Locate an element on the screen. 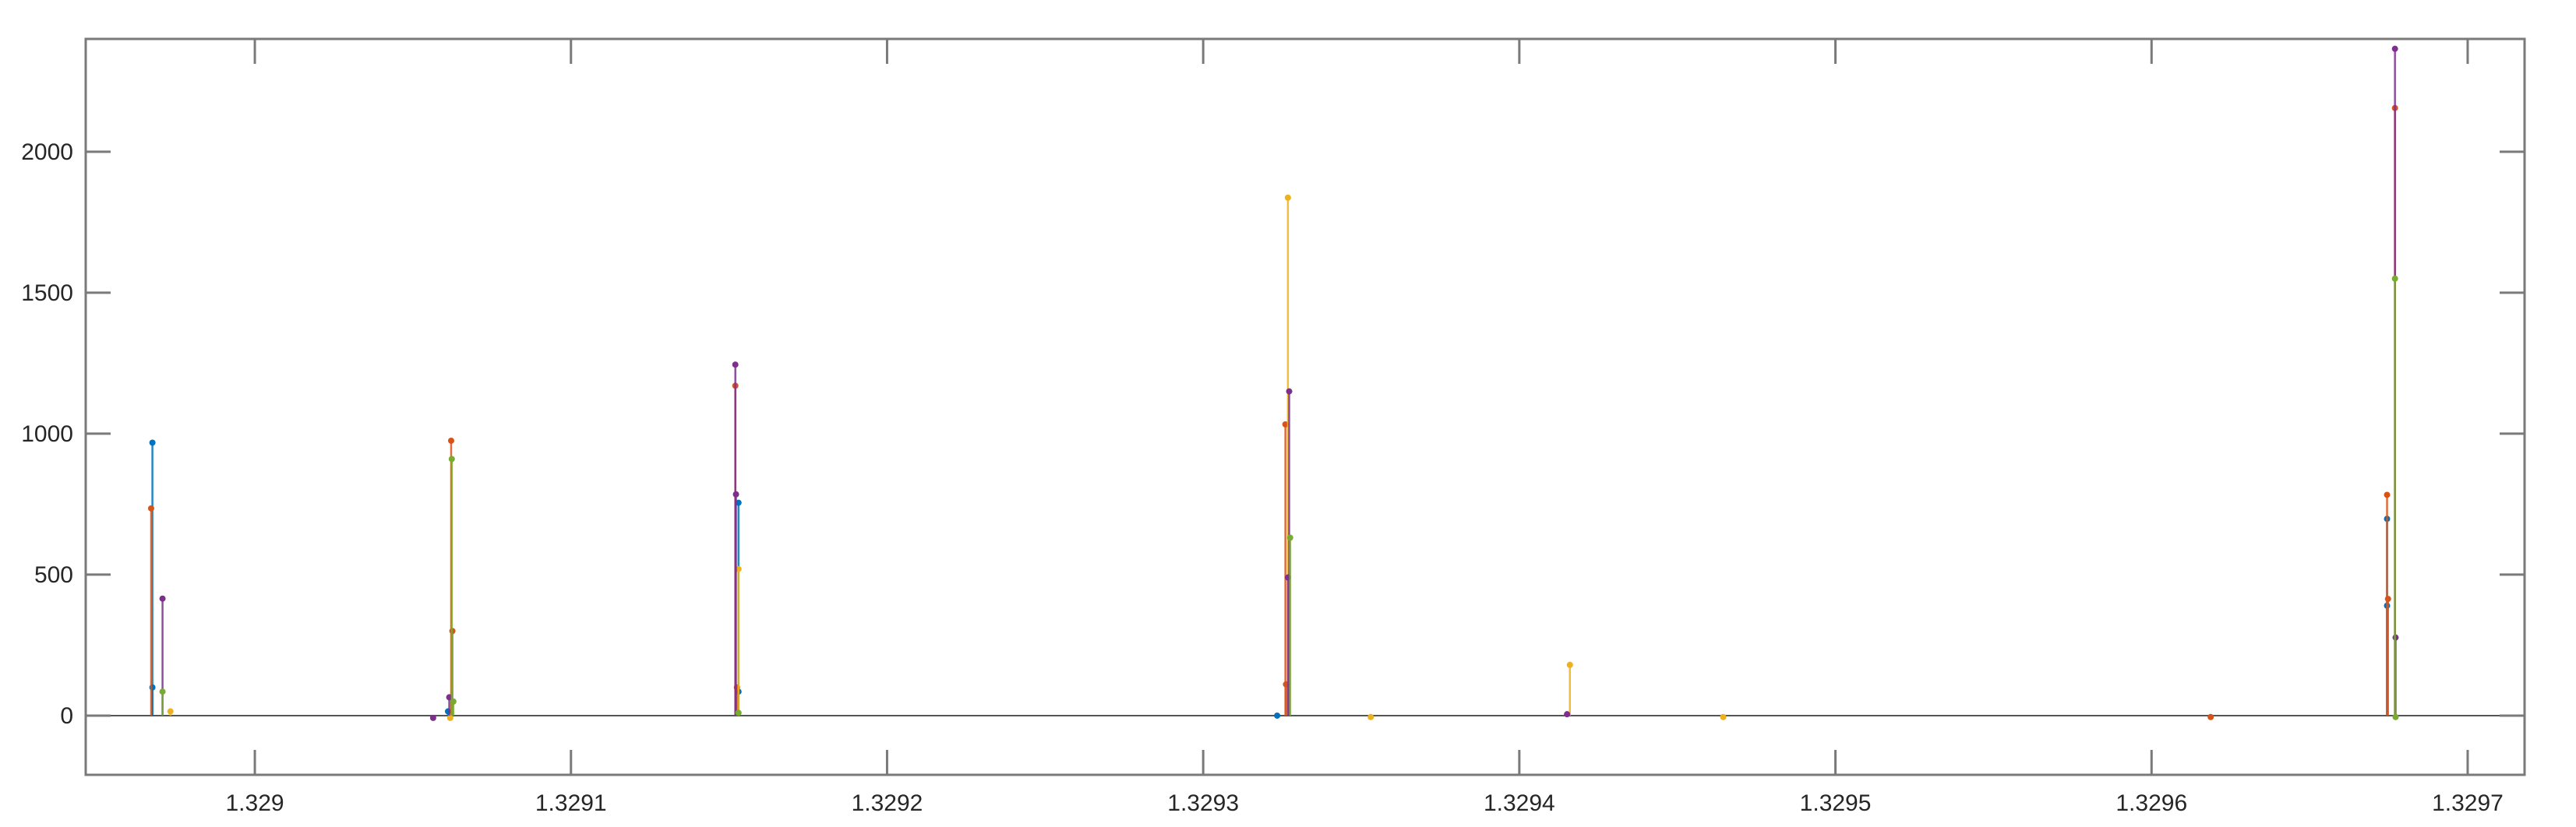 This screenshot has width=2576, height=827. x-tick-label: 1.329 is located at coordinates (255, 803).